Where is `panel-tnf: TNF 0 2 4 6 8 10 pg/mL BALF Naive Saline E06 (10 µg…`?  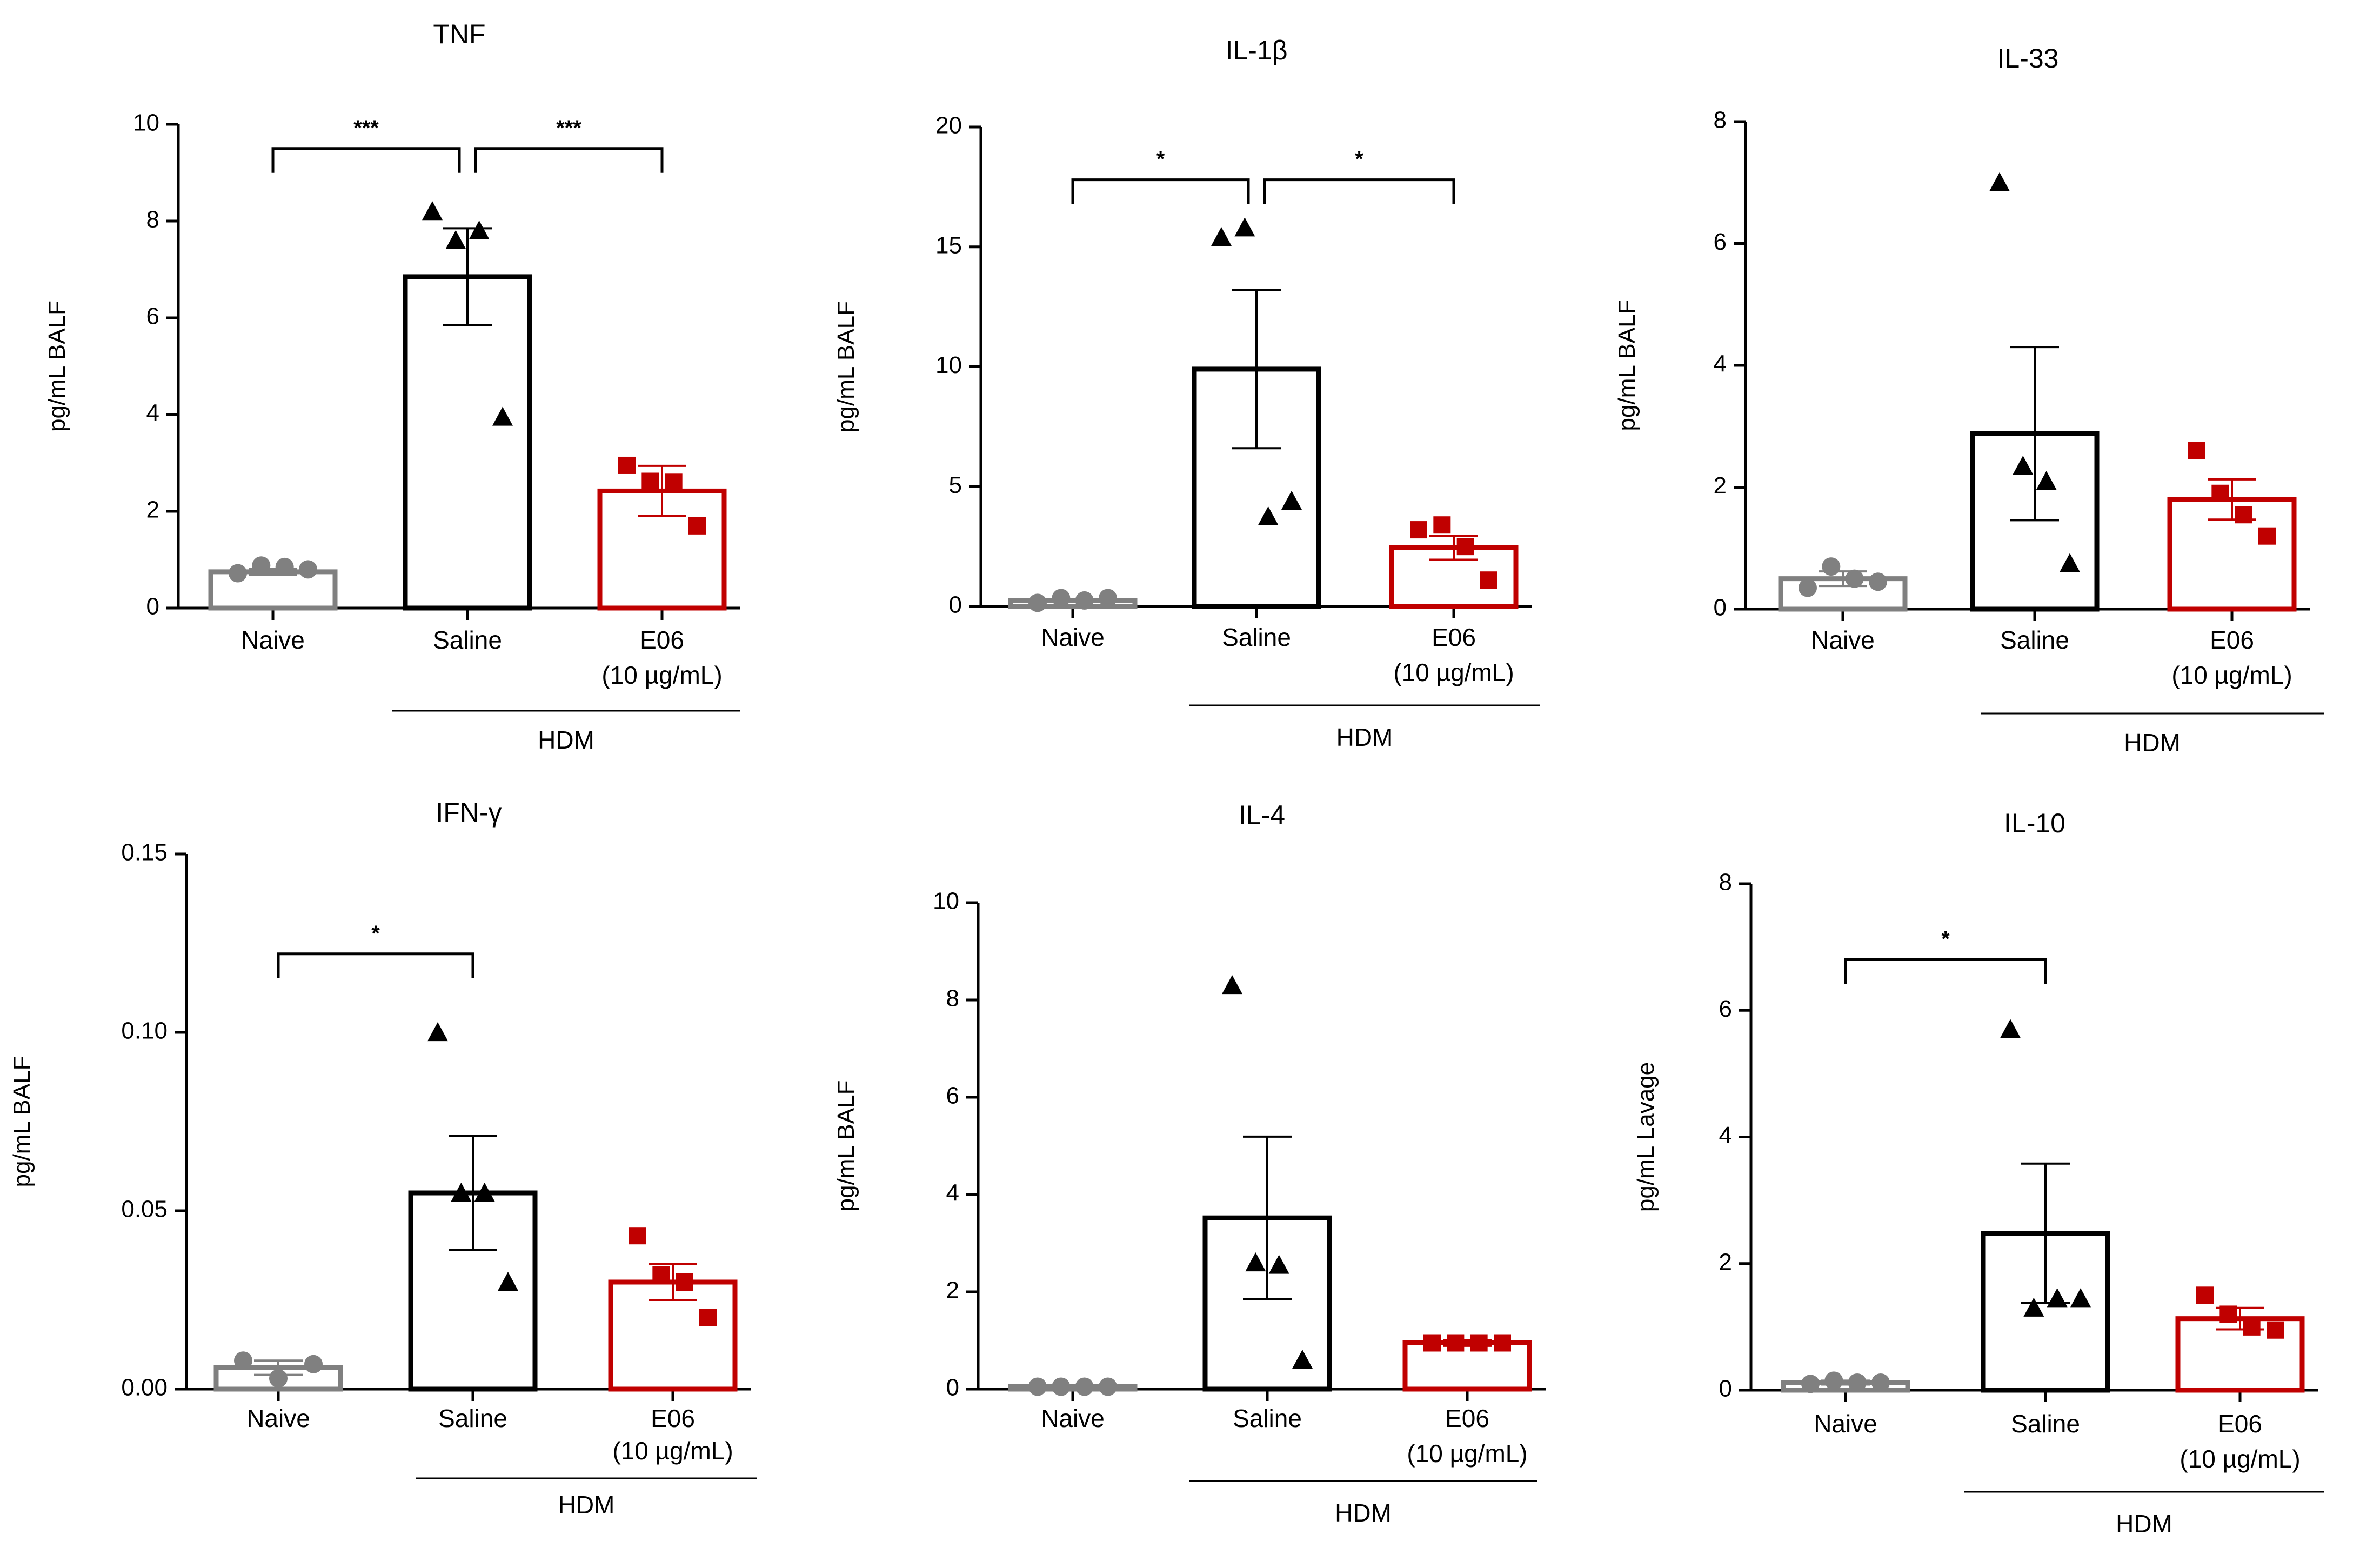
panel-tnf: TNF 0 2 4 6 8 10 pg/mL BALF Naive Saline E06 (10 µg… is located at coordinates (392, 387).